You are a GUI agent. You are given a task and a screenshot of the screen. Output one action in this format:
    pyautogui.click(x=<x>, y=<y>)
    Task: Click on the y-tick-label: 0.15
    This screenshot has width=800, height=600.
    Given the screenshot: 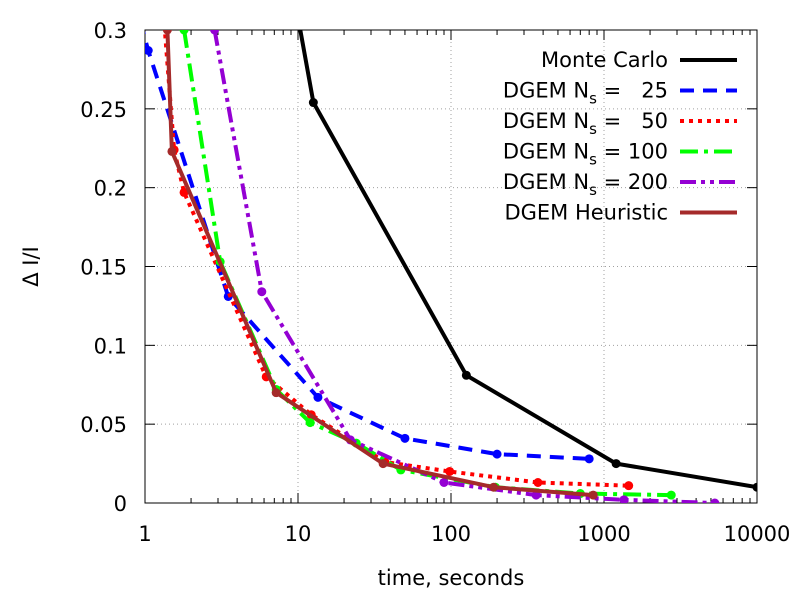 What is the action you would take?
    pyautogui.click(x=103, y=268)
    